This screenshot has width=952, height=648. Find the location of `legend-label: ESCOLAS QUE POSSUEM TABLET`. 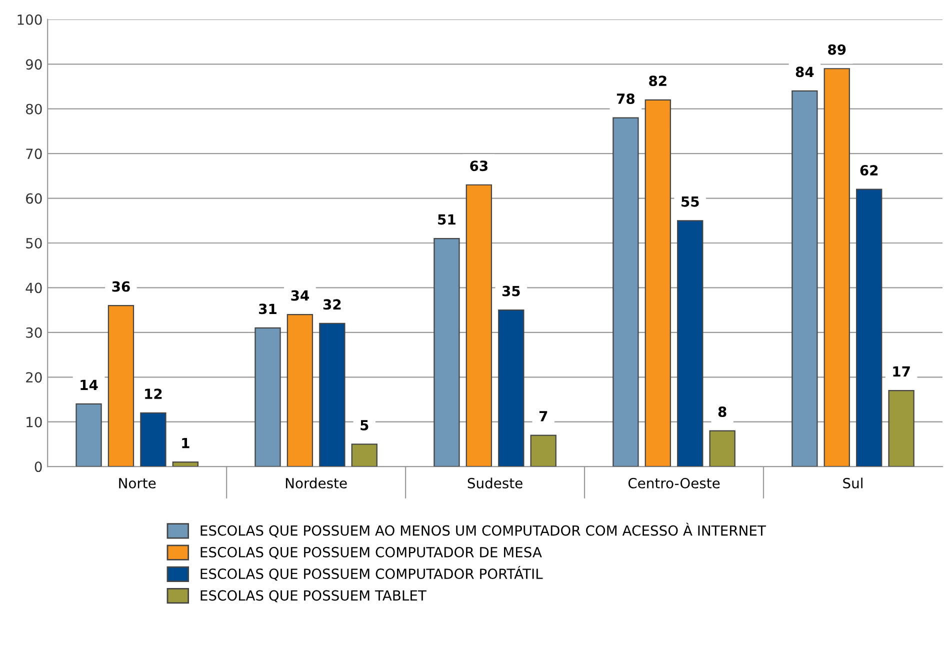

legend-label: ESCOLAS QUE POSSUEM TABLET is located at coordinates (313, 596).